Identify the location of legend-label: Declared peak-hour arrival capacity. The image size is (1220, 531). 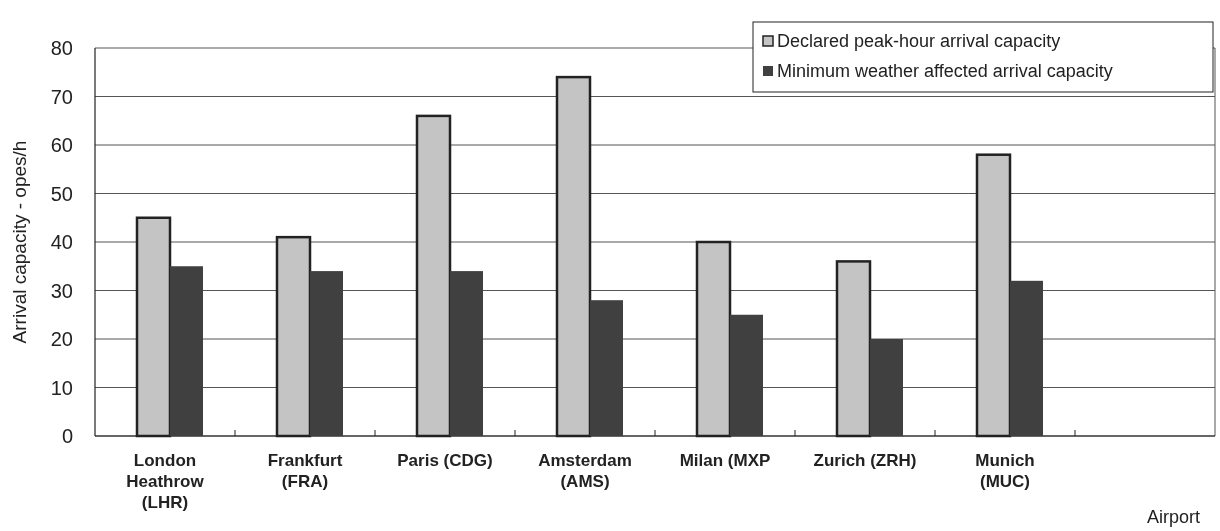
(919, 41).